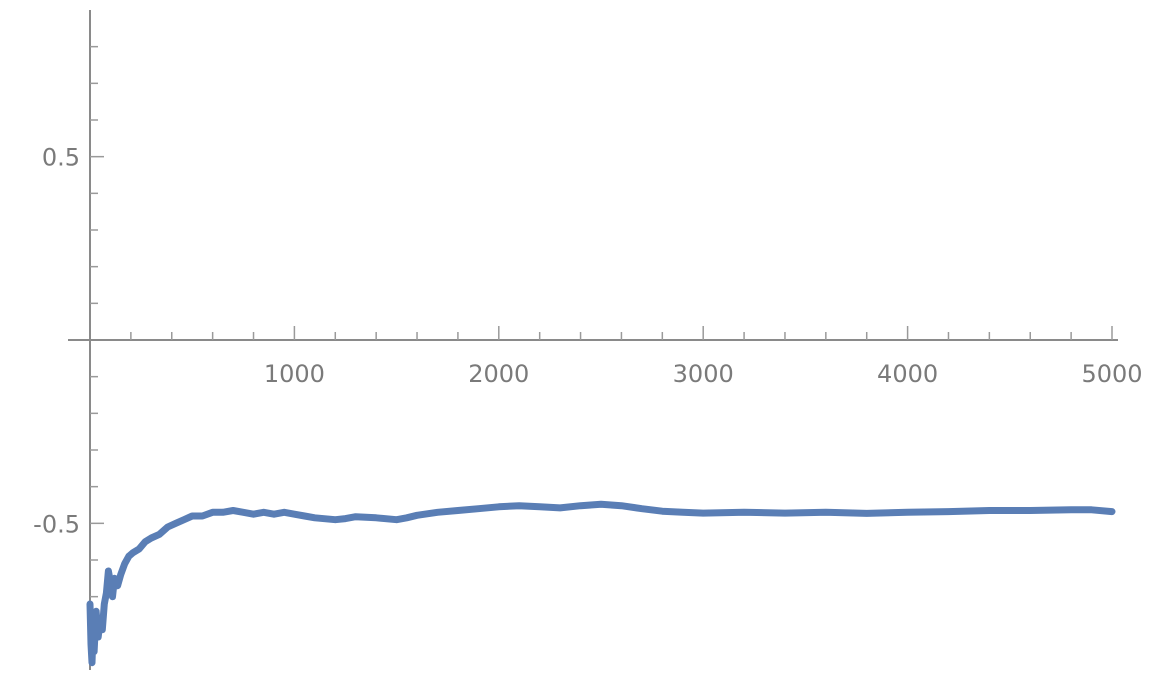 Image resolution: width=1153 pixels, height=673 pixels. Describe the element at coordinates (61, 158) in the screenshot. I see `y-tick-label-0.5: 0.5` at that location.